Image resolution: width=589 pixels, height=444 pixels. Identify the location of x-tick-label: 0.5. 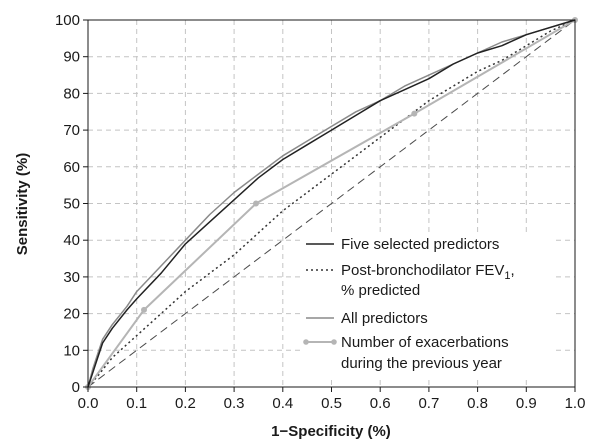
(331, 403).